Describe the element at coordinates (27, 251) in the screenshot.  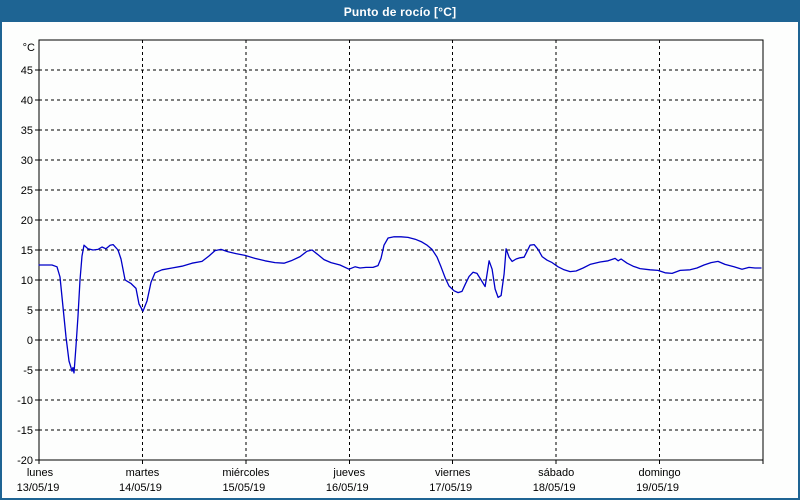
I see `y-tick-label: 15` at that location.